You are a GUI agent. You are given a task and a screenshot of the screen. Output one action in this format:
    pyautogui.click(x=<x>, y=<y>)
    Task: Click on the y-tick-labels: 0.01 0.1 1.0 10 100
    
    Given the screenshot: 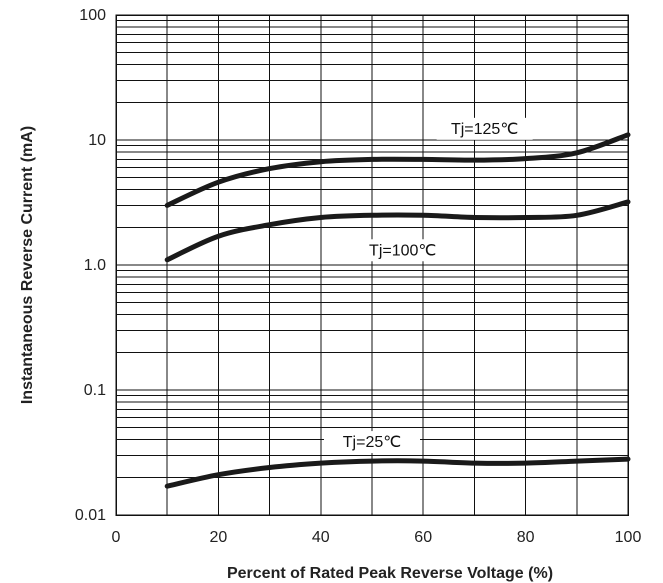 What is the action you would take?
    pyautogui.click(x=90, y=265)
    